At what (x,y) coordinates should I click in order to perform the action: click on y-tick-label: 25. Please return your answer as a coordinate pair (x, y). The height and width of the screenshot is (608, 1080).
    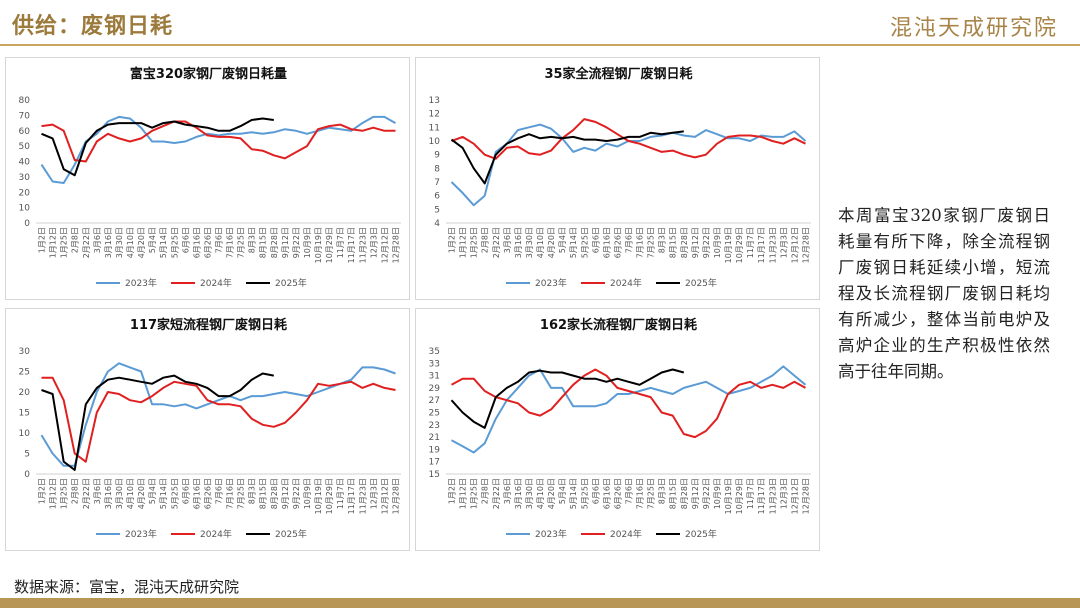
    Looking at the image, I should click on (434, 414).